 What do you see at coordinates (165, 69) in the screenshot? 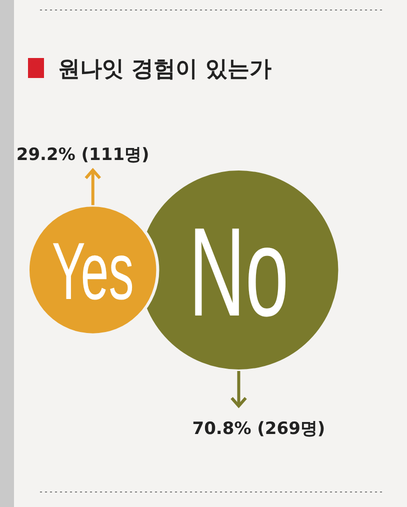
I see `text: 원나잇 경험이 있는가` at bounding box center [165, 69].